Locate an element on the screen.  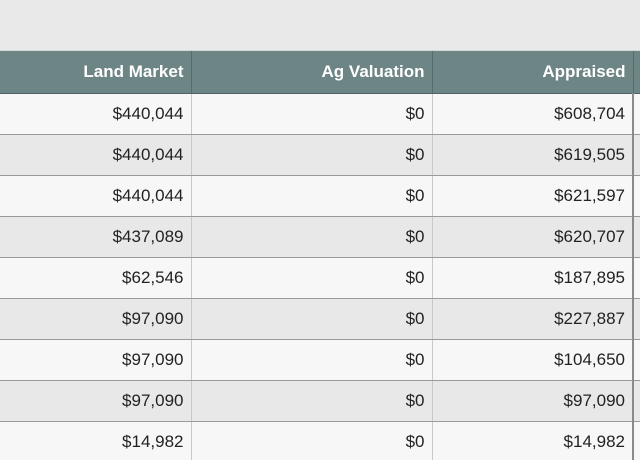
cell-appraised: $619,505 is located at coordinates (533, 155).